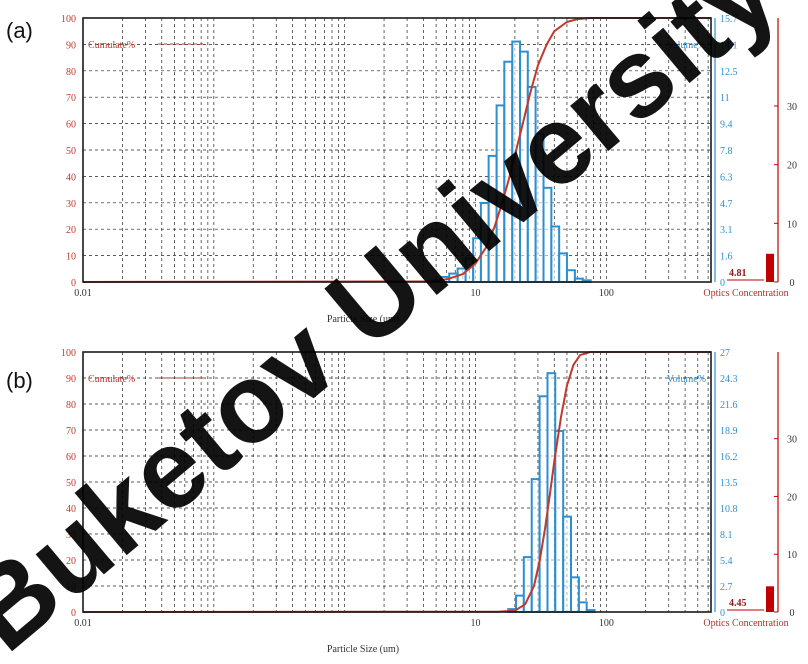  What do you see at coordinates (726, 561) in the screenshot?
I see `volume-axis-tick-label: 5.4` at bounding box center [726, 561].